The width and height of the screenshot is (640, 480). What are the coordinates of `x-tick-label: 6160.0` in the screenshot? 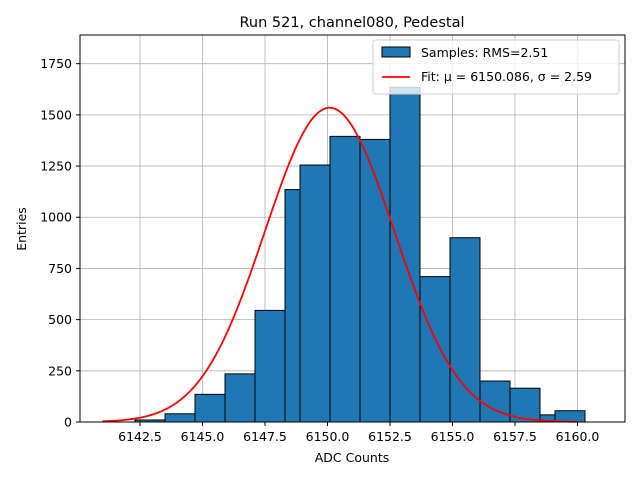 It's located at (578, 436).